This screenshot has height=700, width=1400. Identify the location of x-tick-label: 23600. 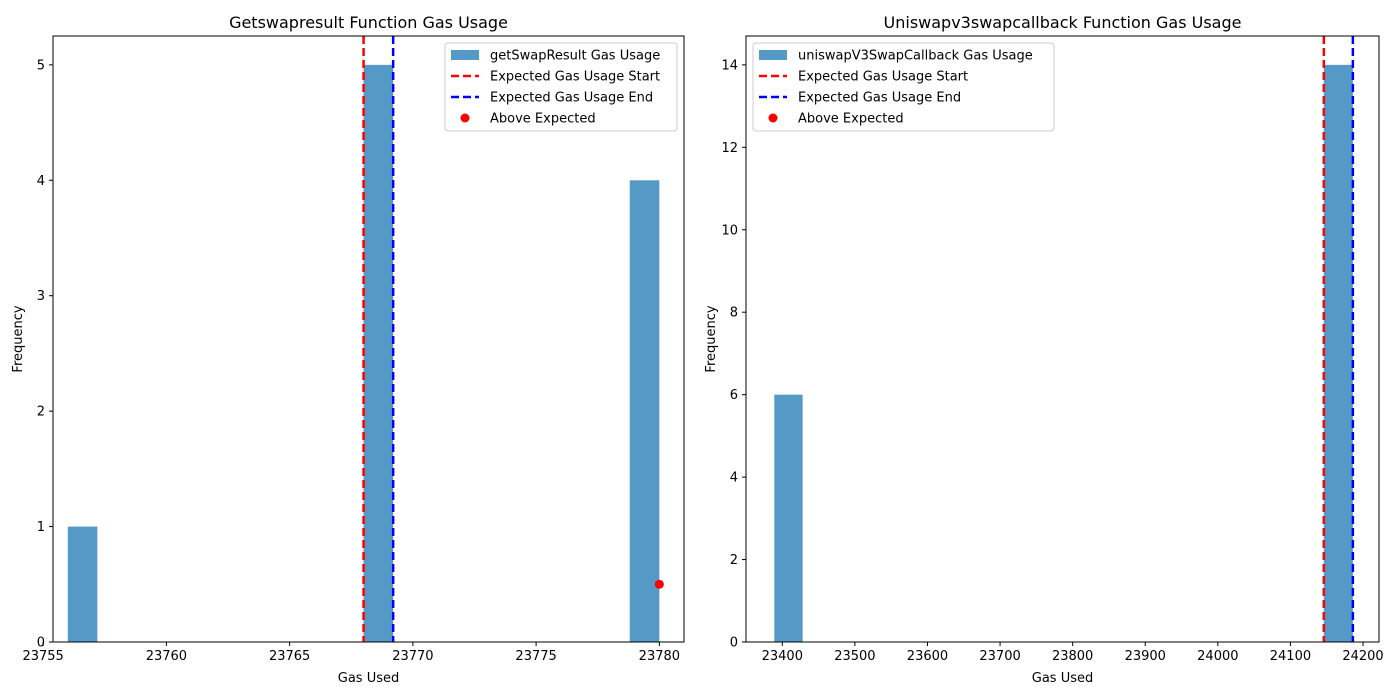
(927, 656).